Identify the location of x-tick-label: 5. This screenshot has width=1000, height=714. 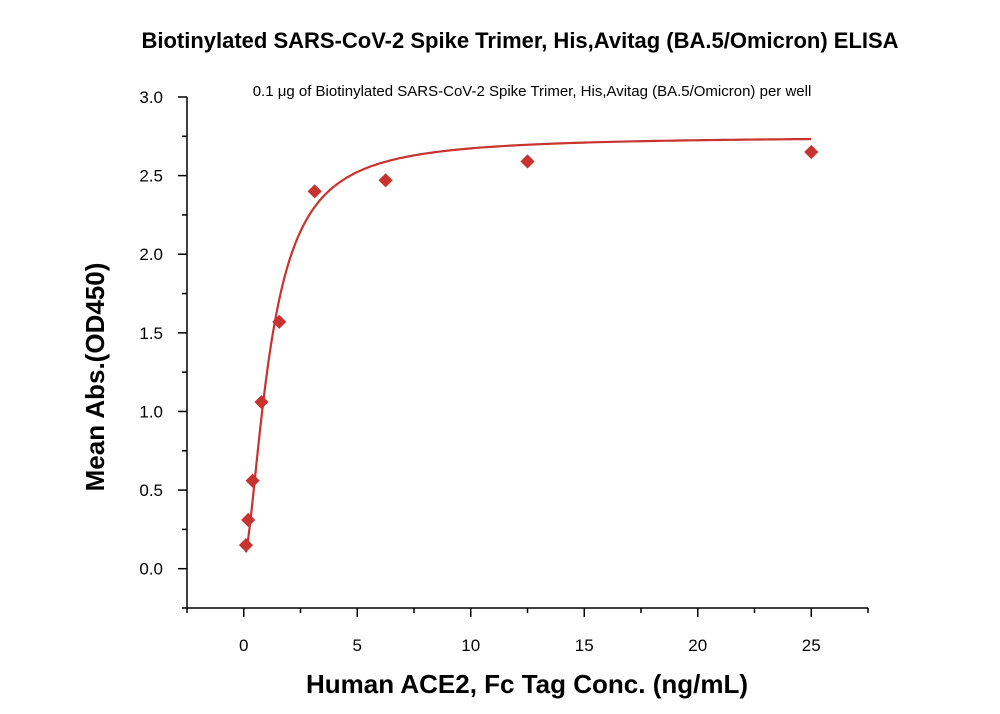
(357, 645).